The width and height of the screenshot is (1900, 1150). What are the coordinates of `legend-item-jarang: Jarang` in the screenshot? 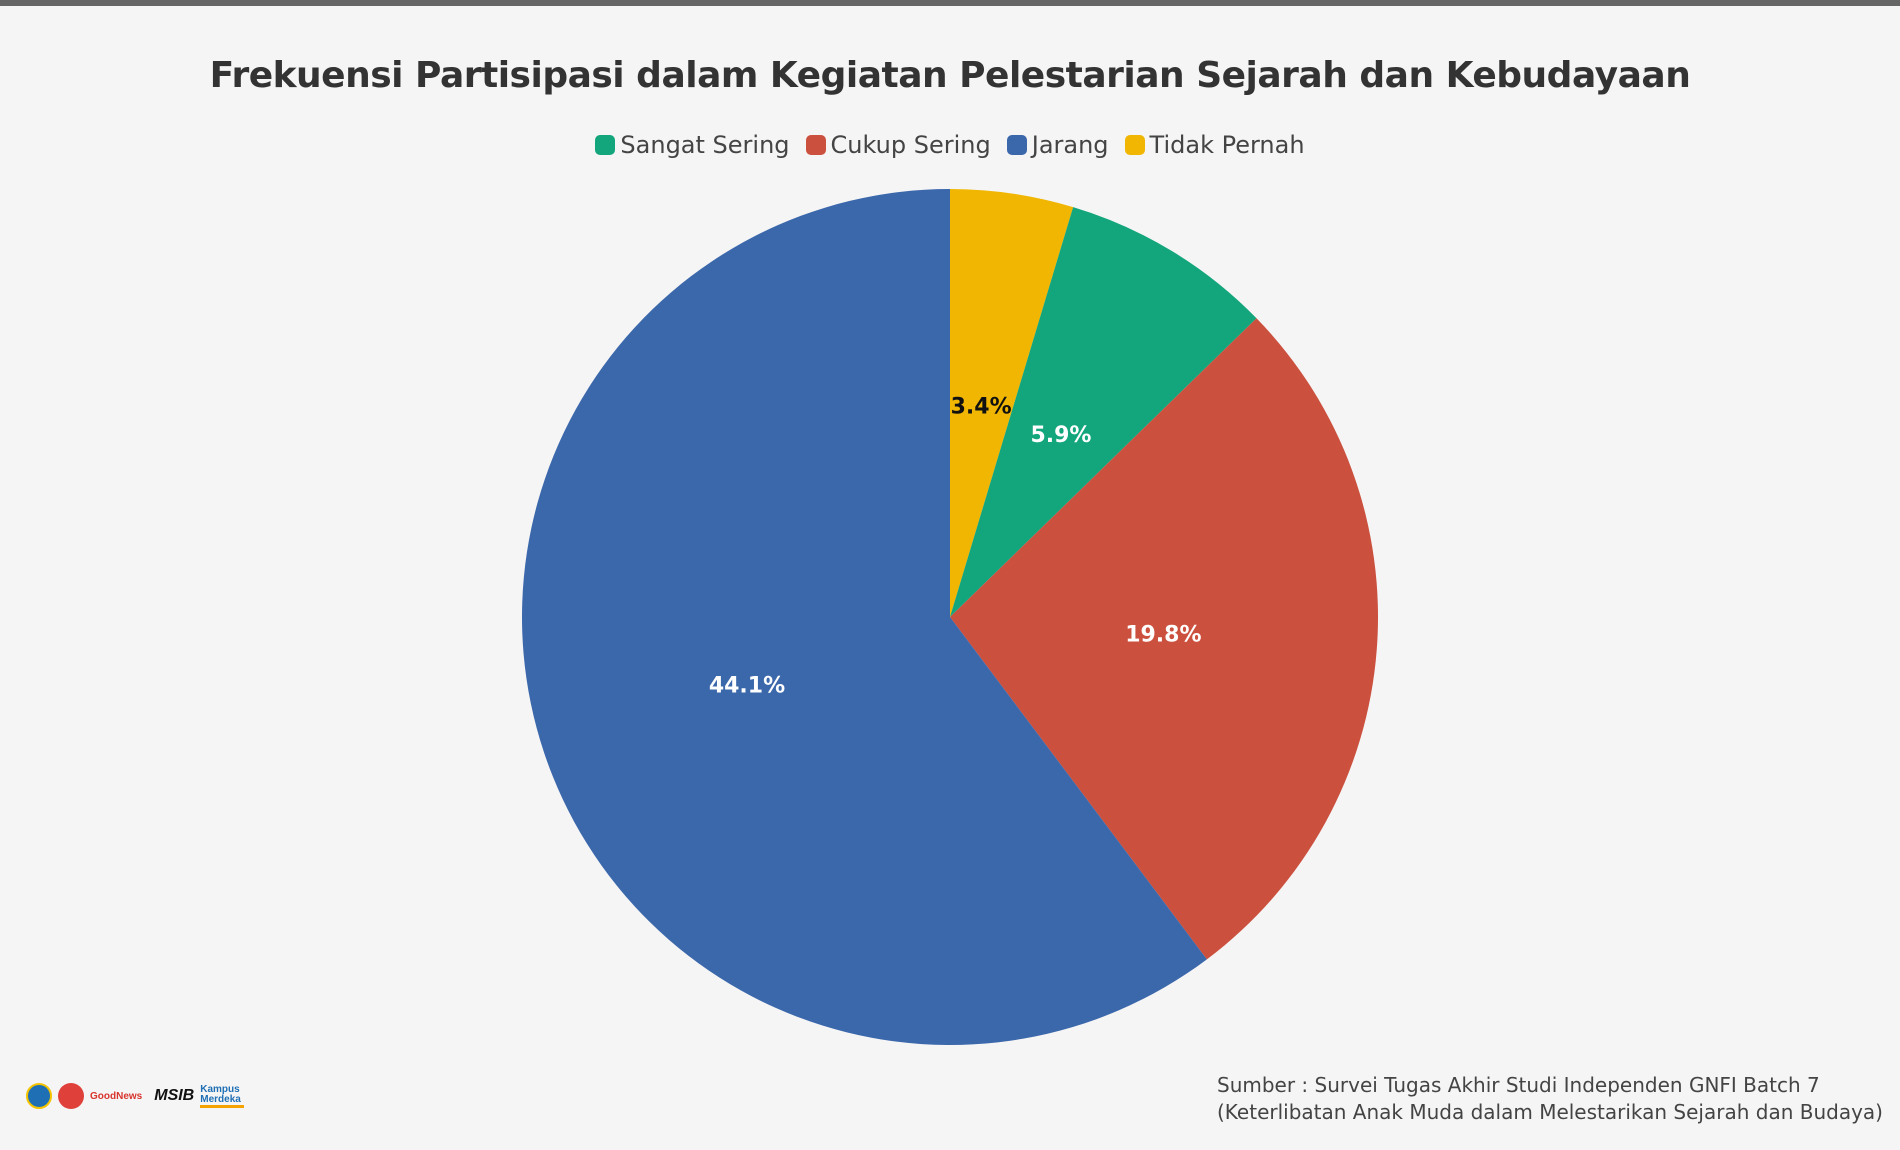 It's located at (1057, 145).